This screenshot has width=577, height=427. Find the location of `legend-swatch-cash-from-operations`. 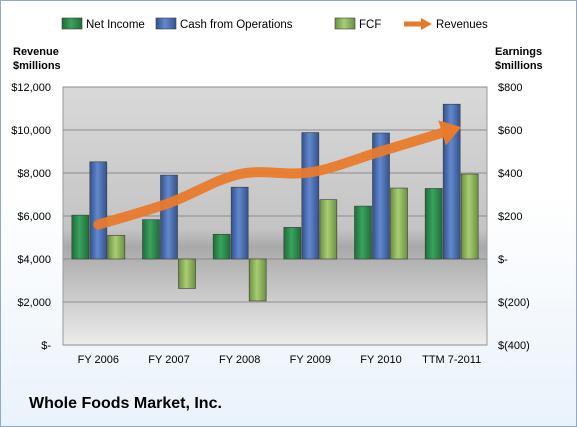

legend-swatch-cash-from-operations is located at coordinates (166, 23).